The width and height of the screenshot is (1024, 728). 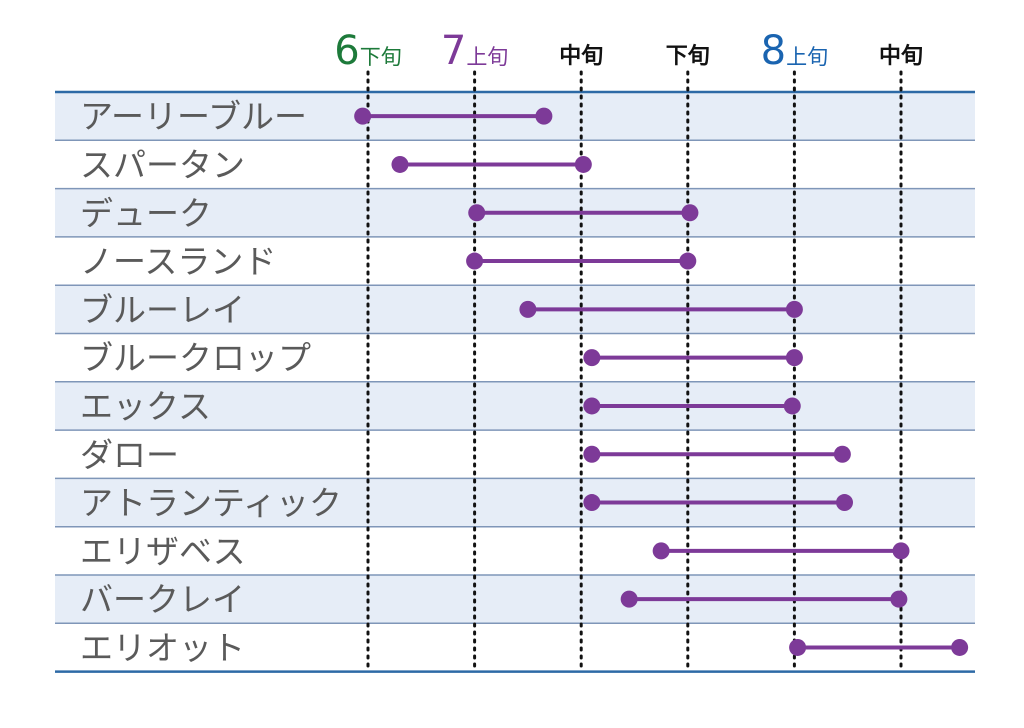 I want to click on variety-label: ノースランド, so click(x=178, y=261).